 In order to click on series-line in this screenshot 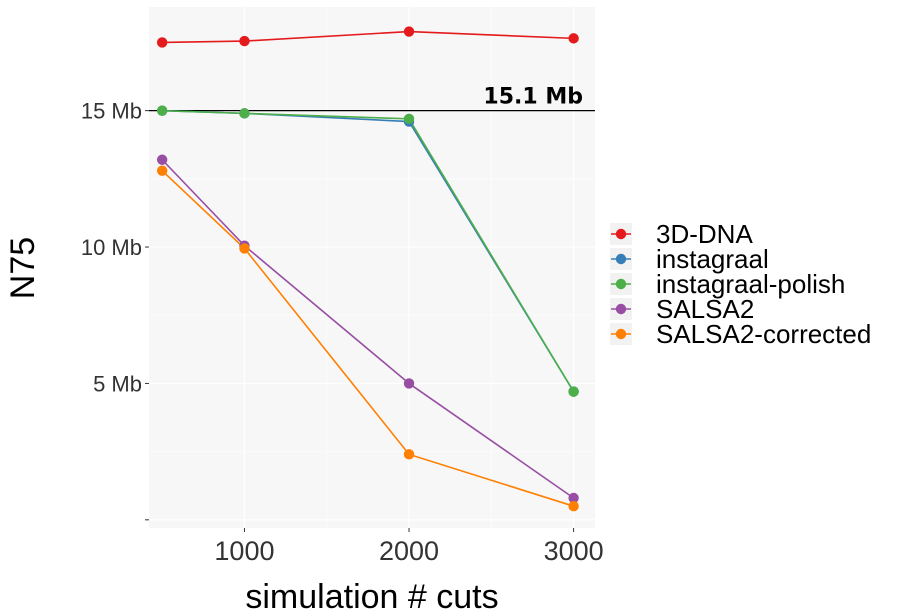, I will do `click(368, 37)`.